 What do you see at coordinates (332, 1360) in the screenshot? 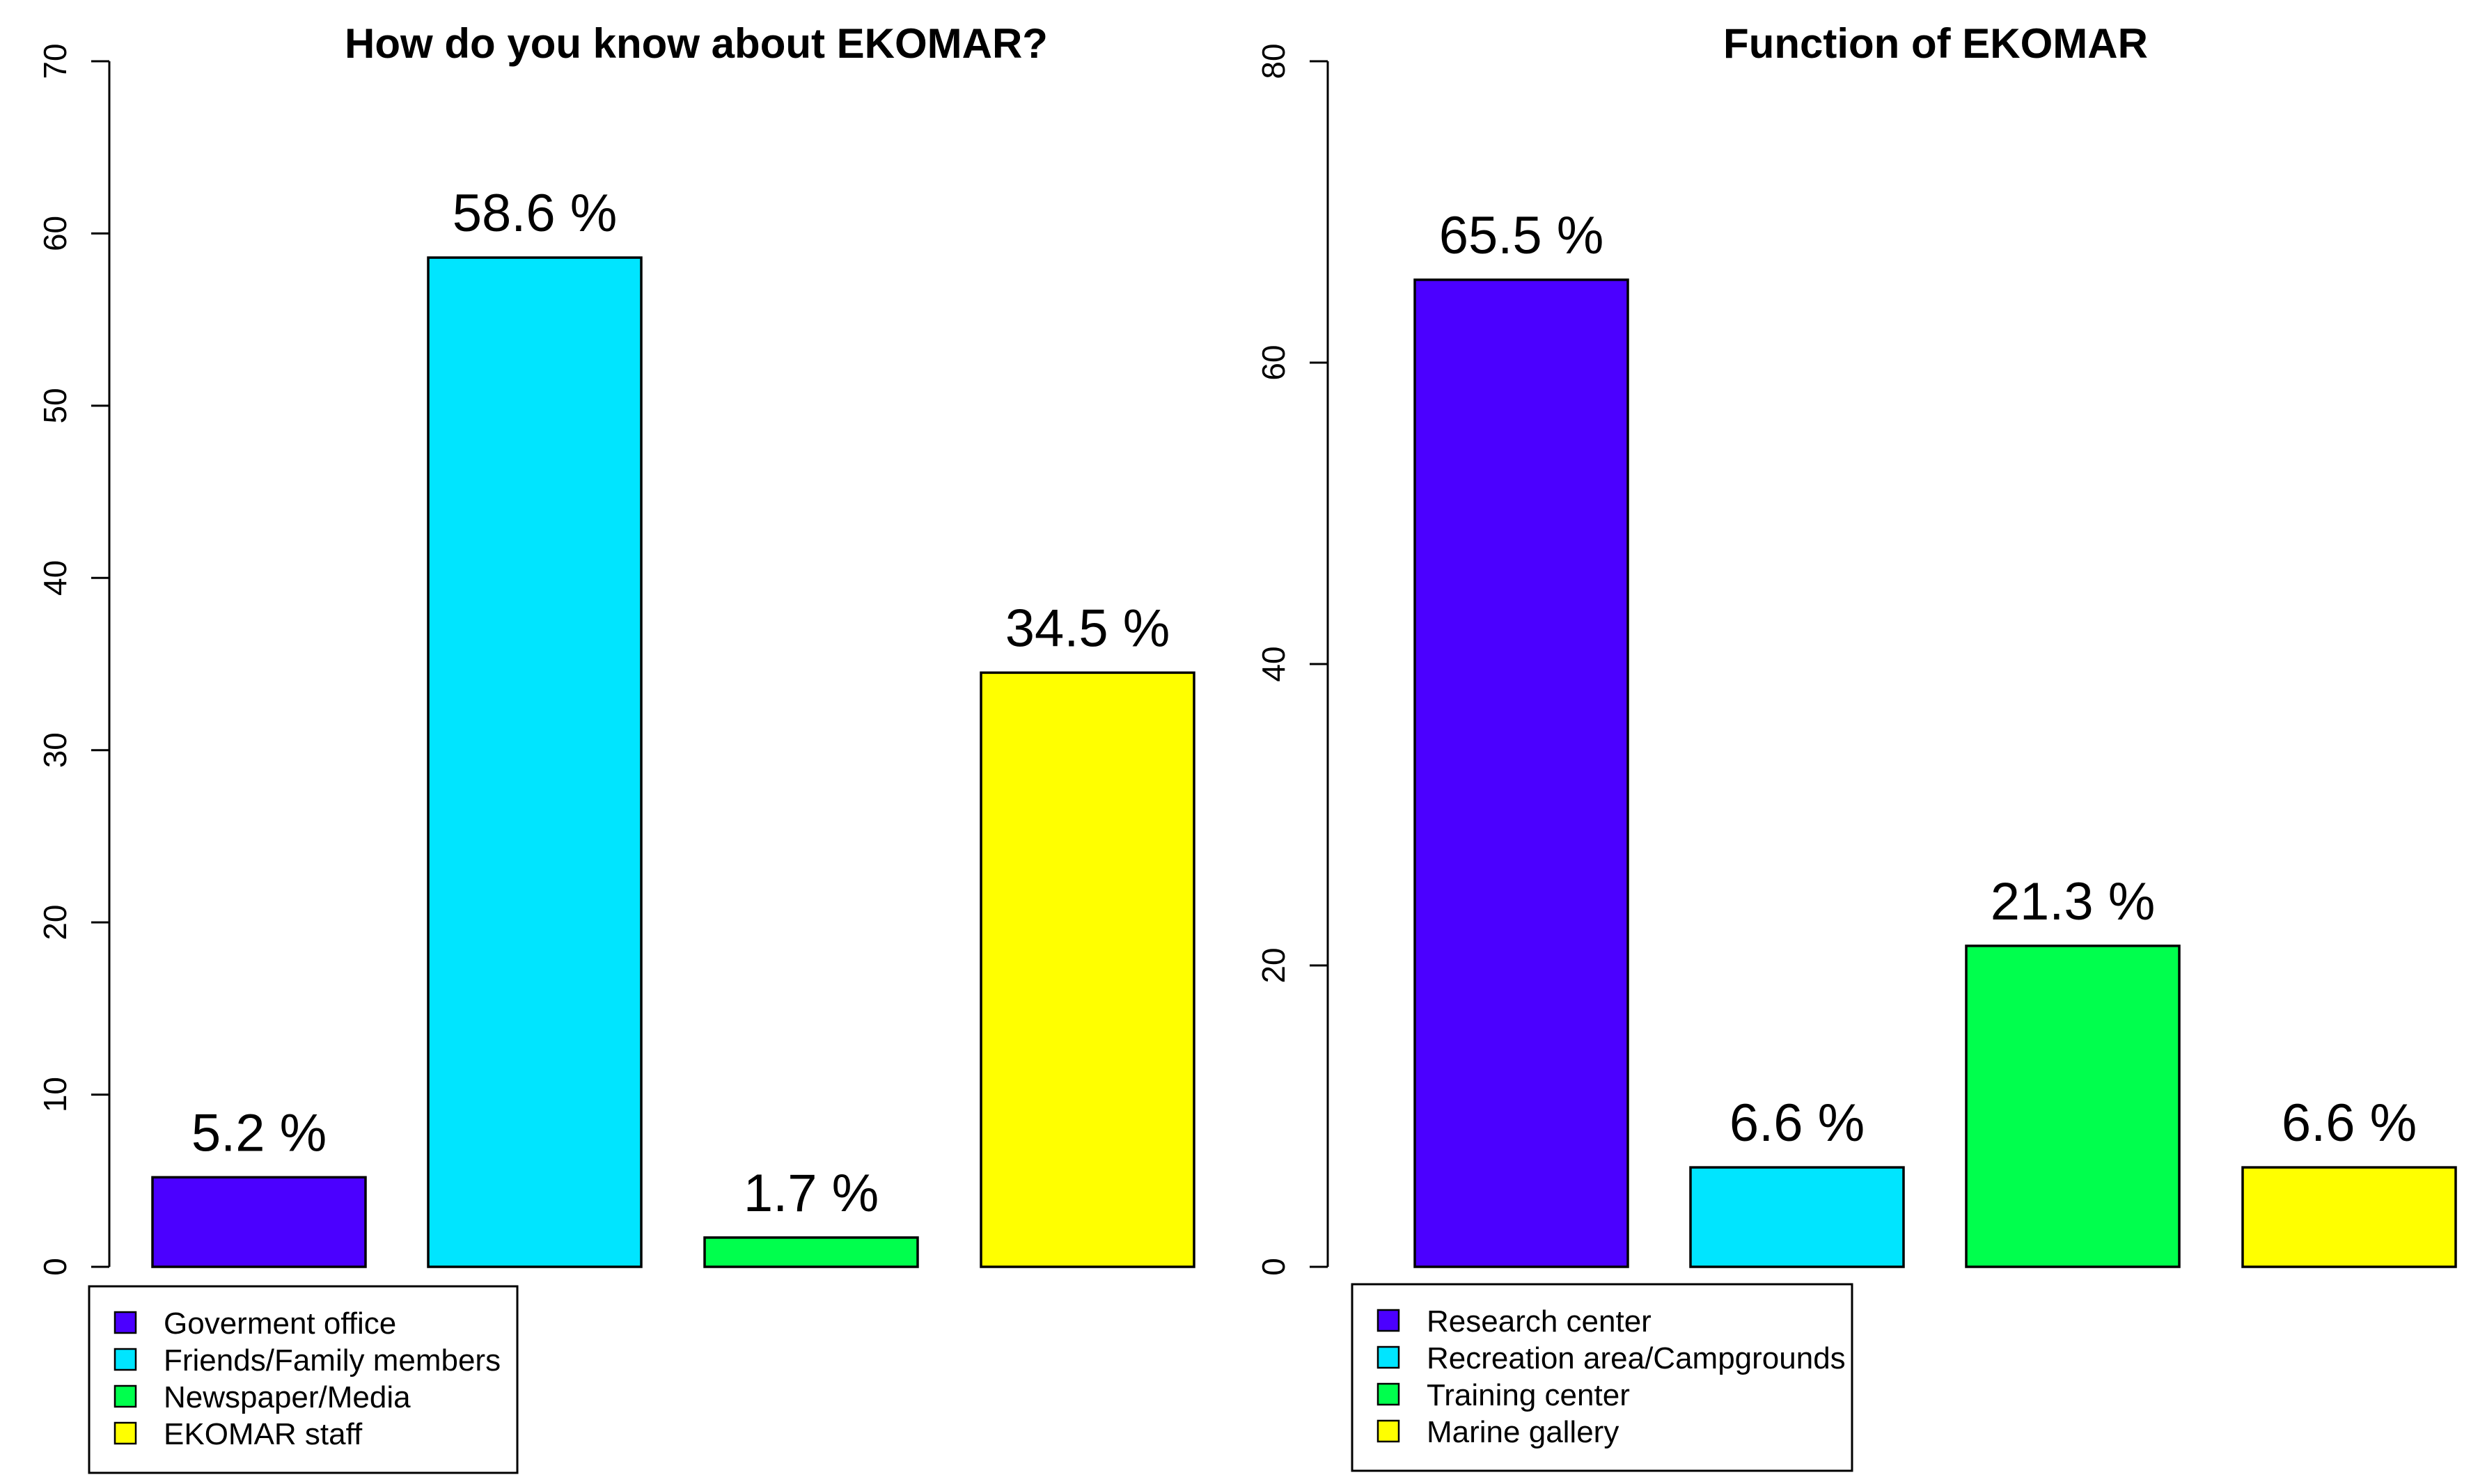
I see `legend-entry-label: Friends/Family members` at bounding box center [332, 1360].